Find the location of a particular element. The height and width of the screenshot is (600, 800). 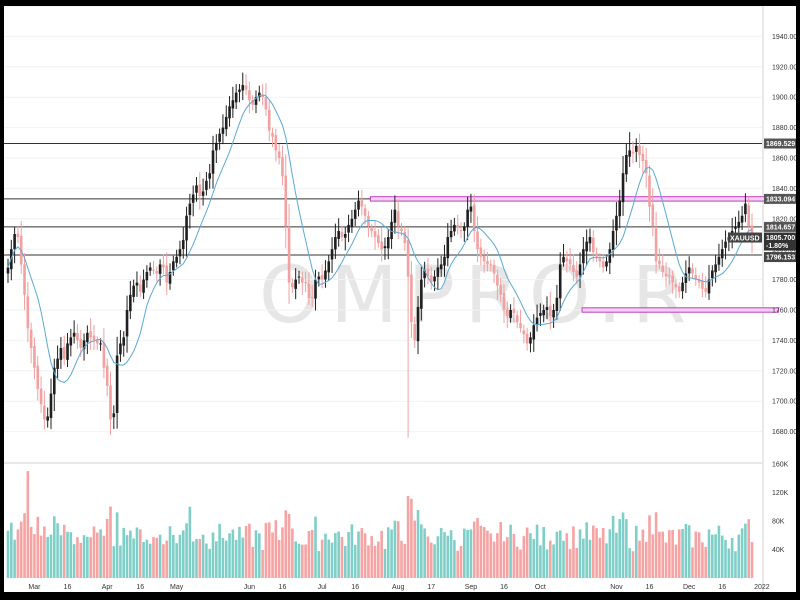

volume-tick-label: 40K is located at coordinates (778, 550).